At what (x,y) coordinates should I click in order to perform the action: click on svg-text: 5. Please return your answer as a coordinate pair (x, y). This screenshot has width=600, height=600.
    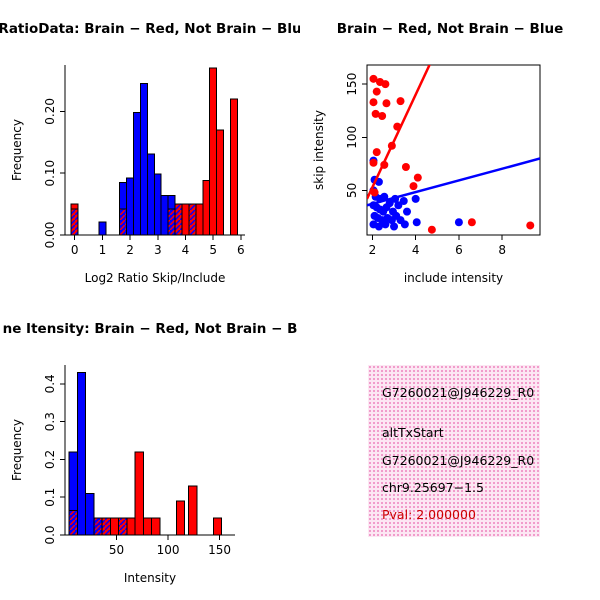
    Looking at the image, I should click on (213, 250).